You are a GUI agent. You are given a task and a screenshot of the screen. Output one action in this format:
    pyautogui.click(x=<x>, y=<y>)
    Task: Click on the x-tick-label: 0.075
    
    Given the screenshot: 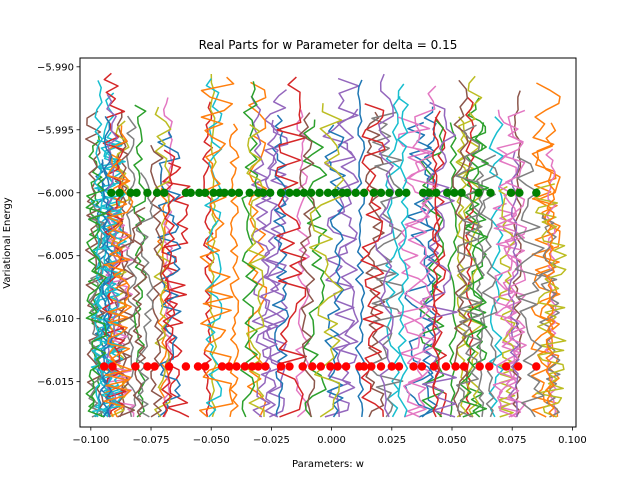 What is the action you would take?
    pyautogui.click(x=512, y=440)
    